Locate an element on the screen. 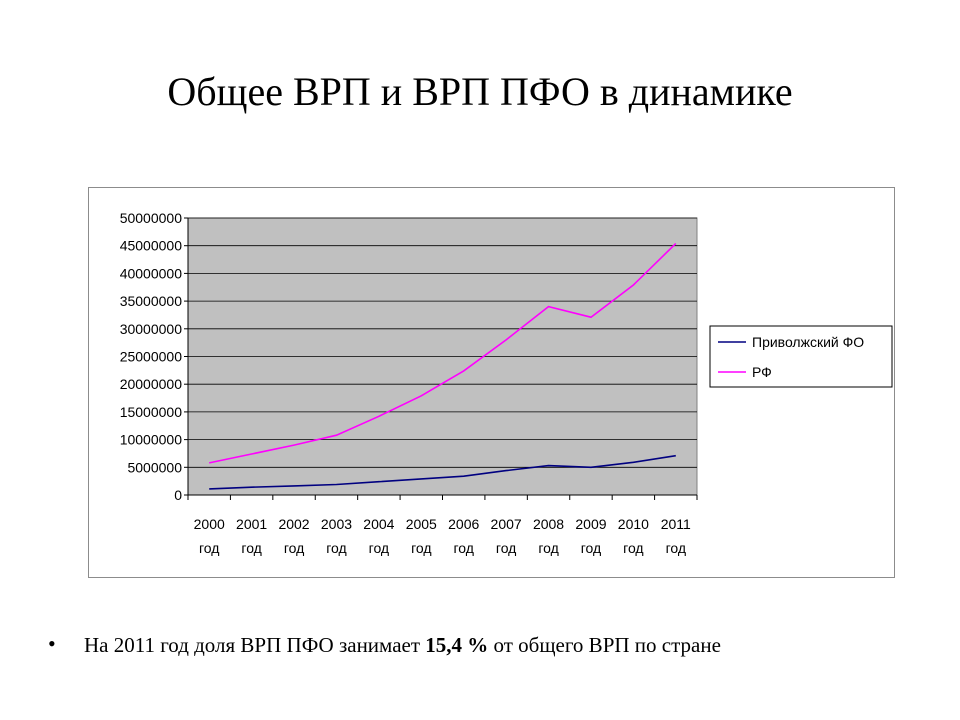 The height and width of the screenshot is (720, 960). legend-label: РФ is located at coordinates (762, 372).